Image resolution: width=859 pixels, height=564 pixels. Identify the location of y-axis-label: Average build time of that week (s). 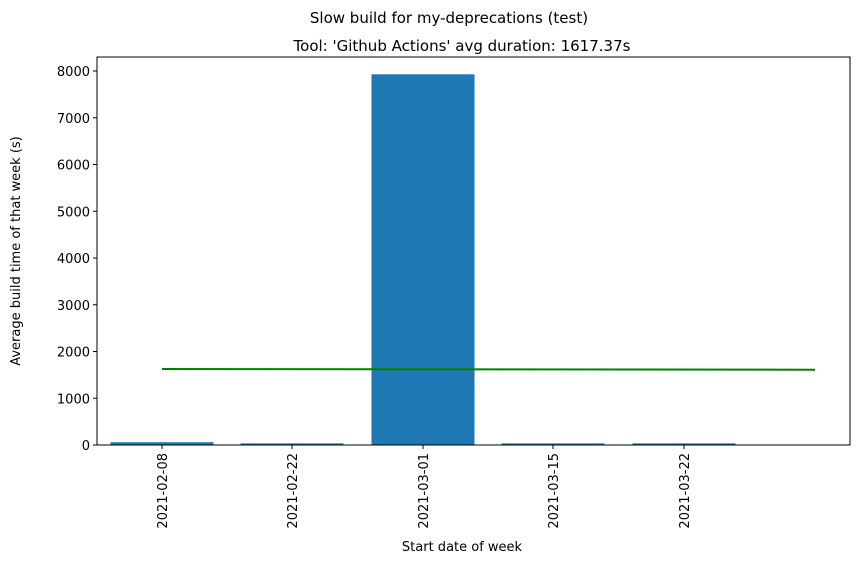
(16, 251).